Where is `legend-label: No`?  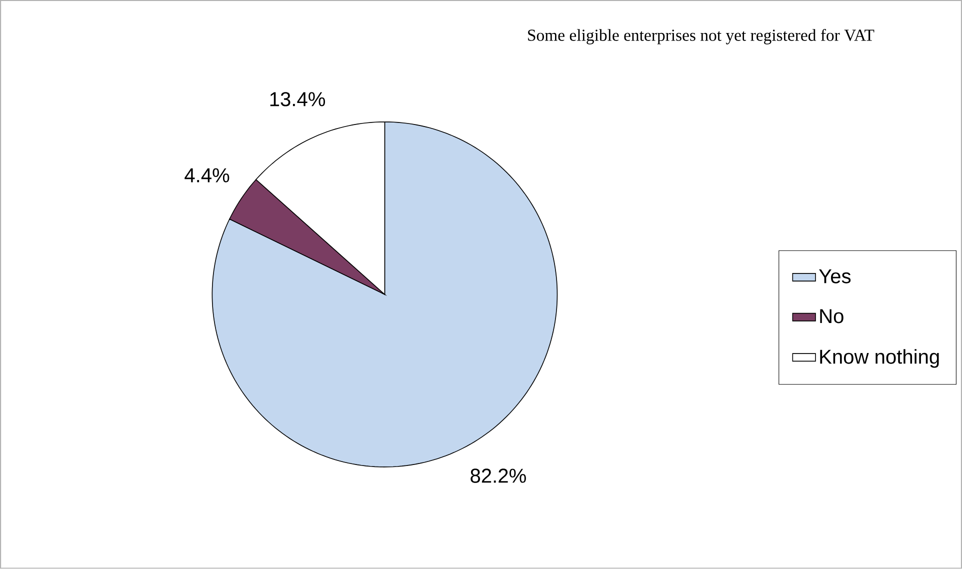 legend-label: No is located at coordinates (832, 316).